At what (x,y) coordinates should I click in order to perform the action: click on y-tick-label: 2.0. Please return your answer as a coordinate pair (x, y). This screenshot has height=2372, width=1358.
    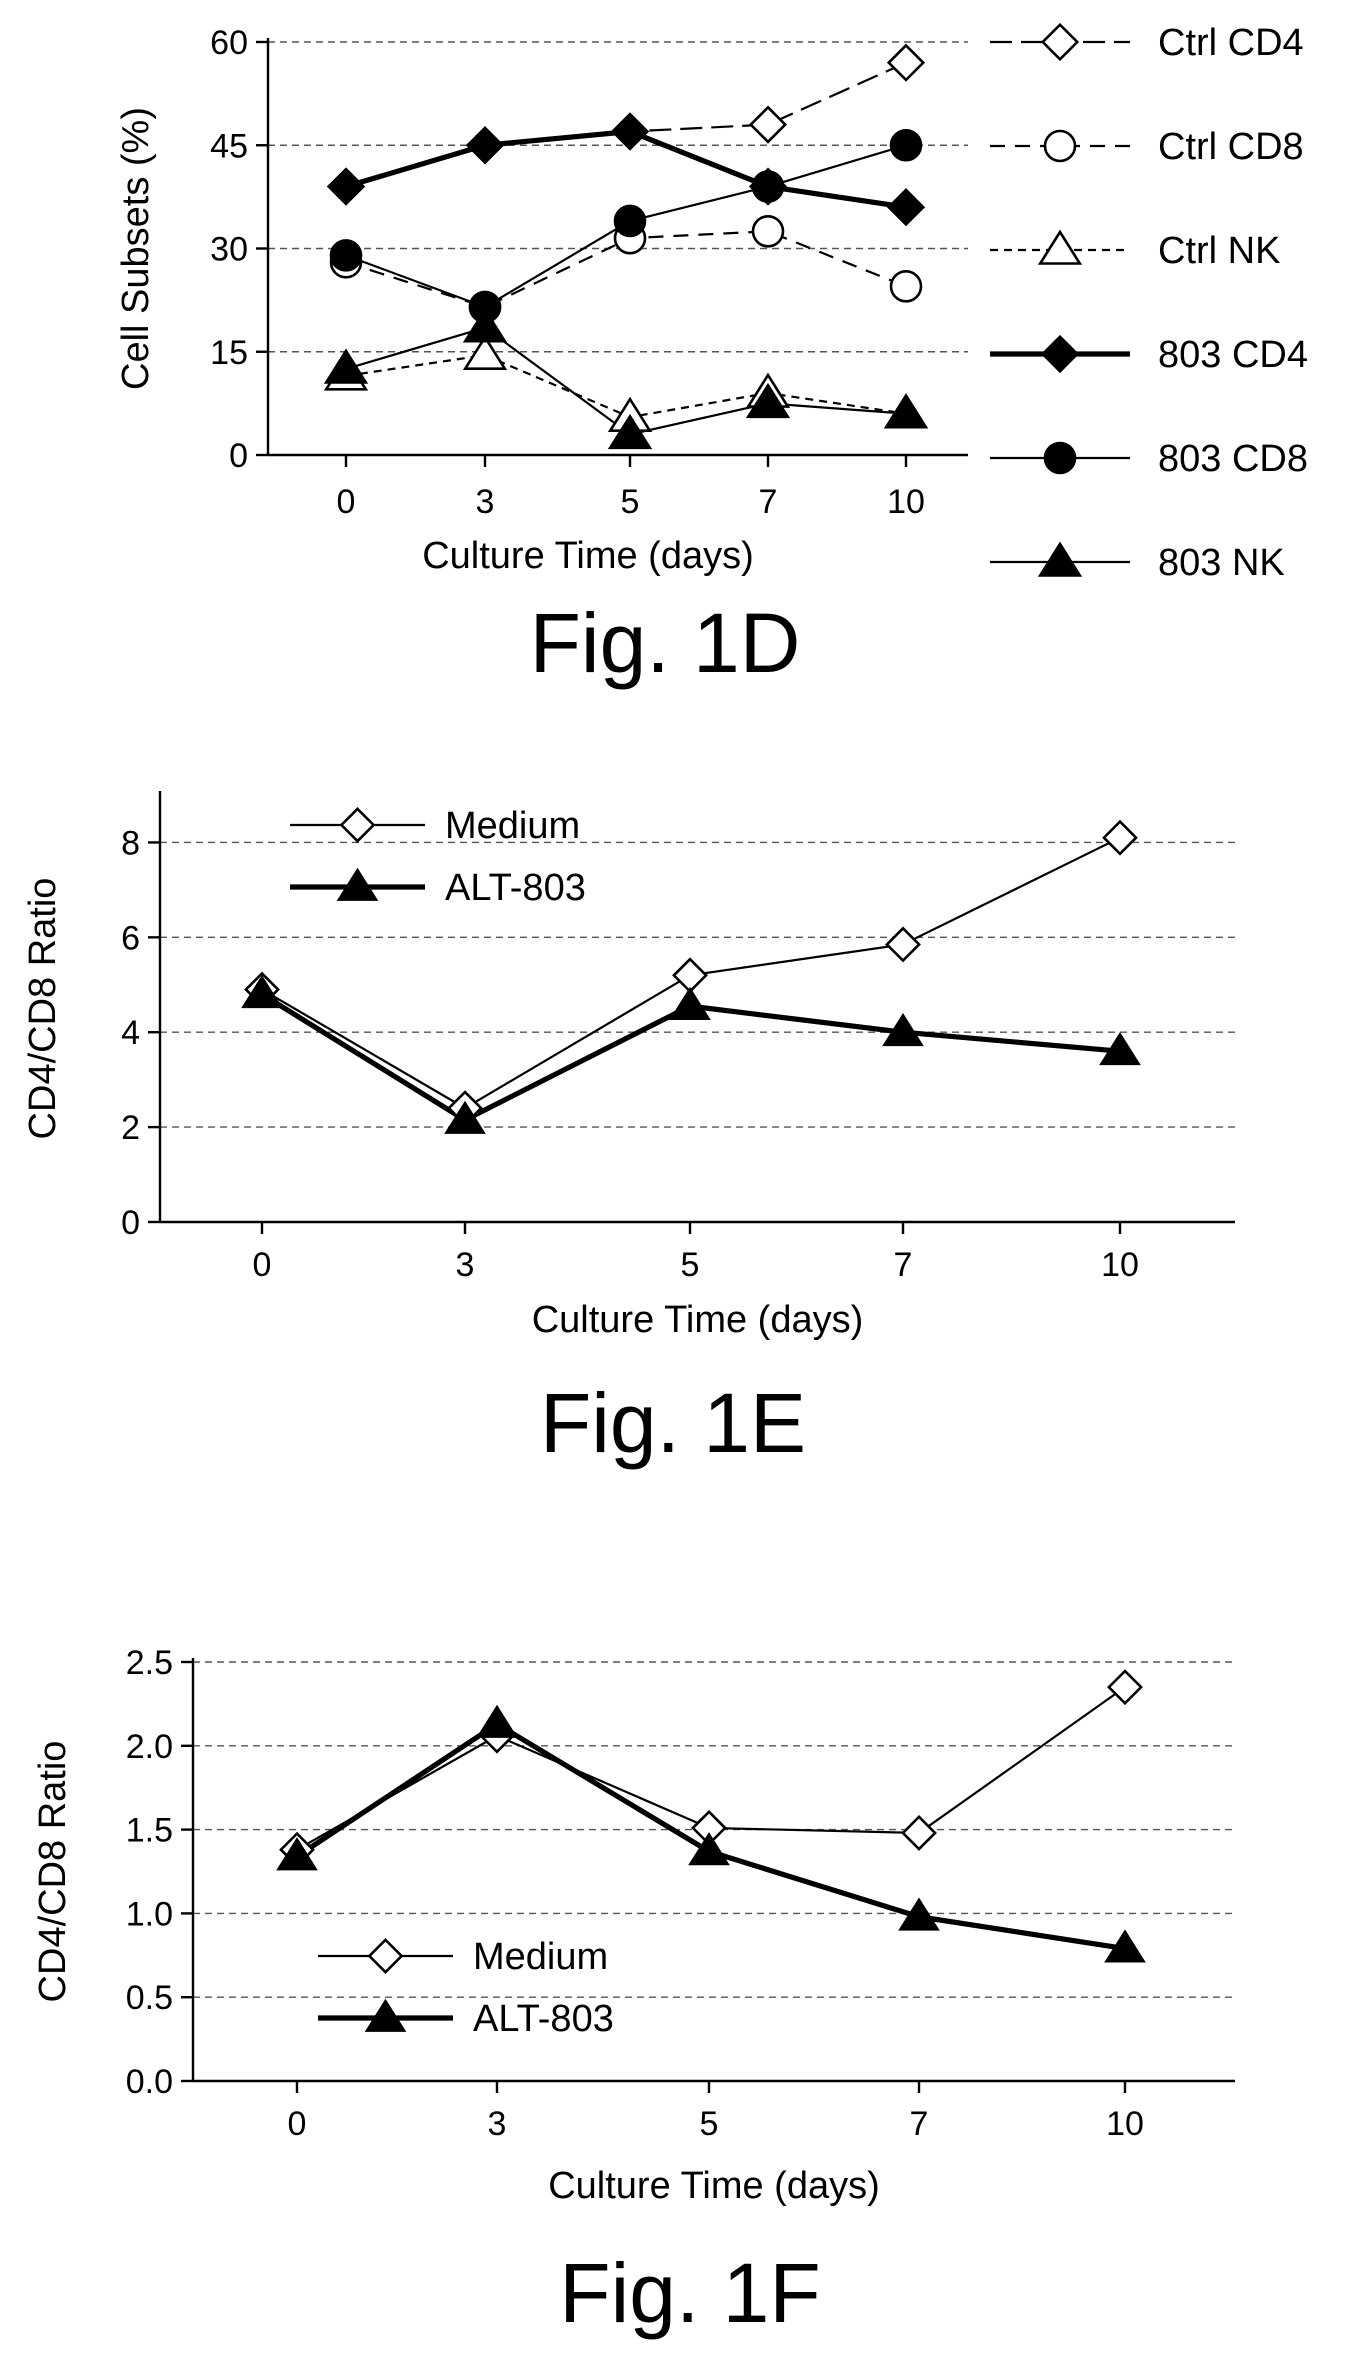
    Looking at the image, I should click on (149, 1747).